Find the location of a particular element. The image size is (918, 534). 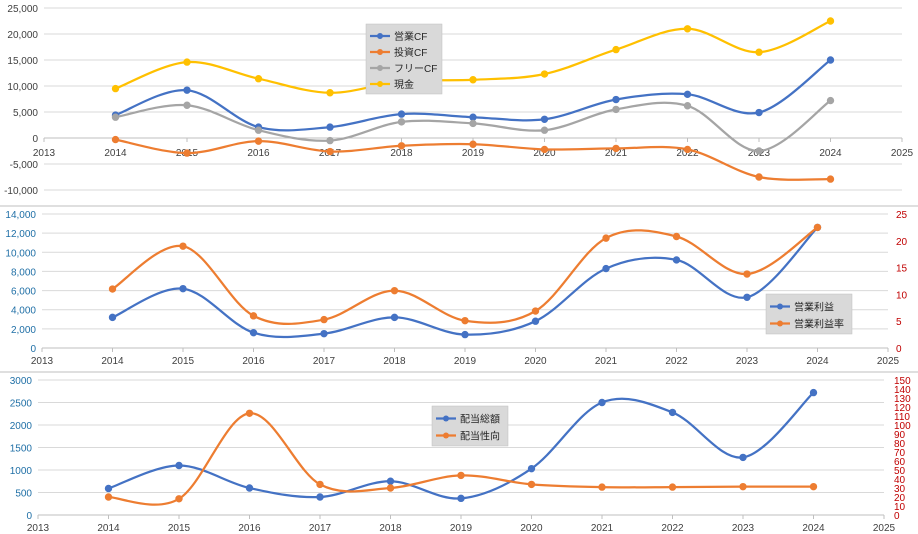

y2-tick-label: 100 is located at coordinates (902, 426).